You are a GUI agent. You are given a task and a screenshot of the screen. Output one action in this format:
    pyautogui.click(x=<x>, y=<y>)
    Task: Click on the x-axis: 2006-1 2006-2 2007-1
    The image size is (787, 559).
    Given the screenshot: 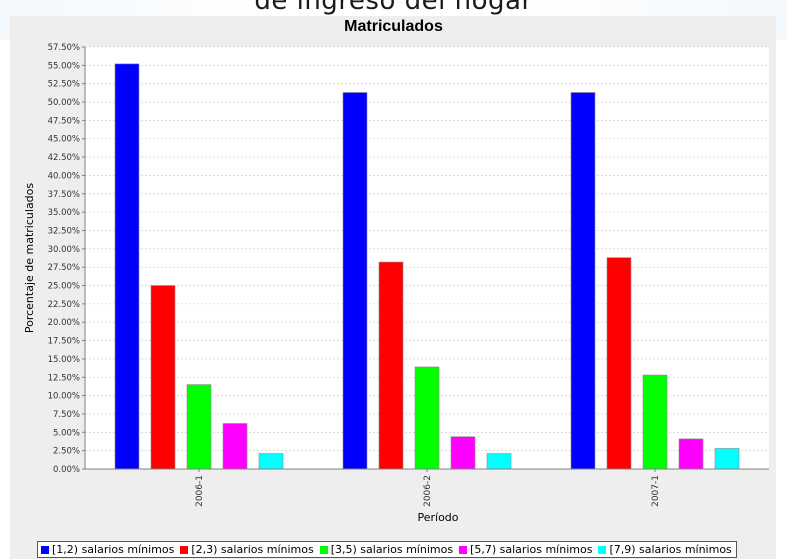 What is the action you would take?
    pyautogui.click(x=427, y=487)
    